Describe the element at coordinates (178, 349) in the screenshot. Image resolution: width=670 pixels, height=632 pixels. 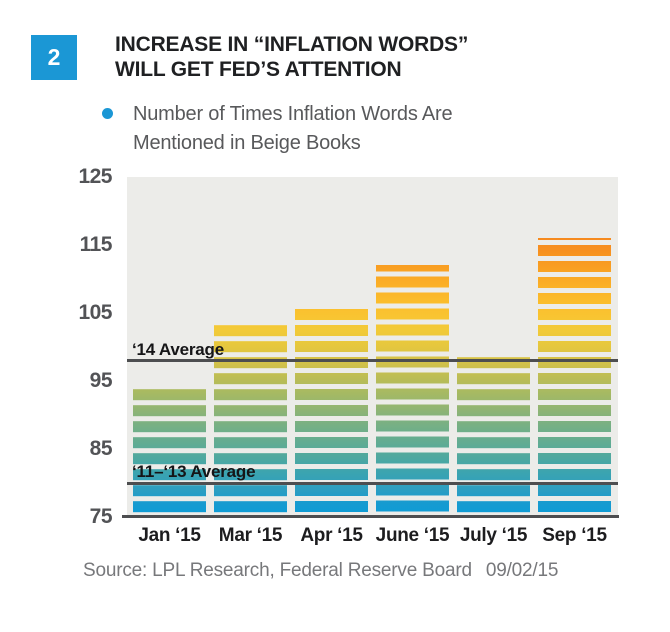
I see `average-label-1: ‘14 Average` at that location.